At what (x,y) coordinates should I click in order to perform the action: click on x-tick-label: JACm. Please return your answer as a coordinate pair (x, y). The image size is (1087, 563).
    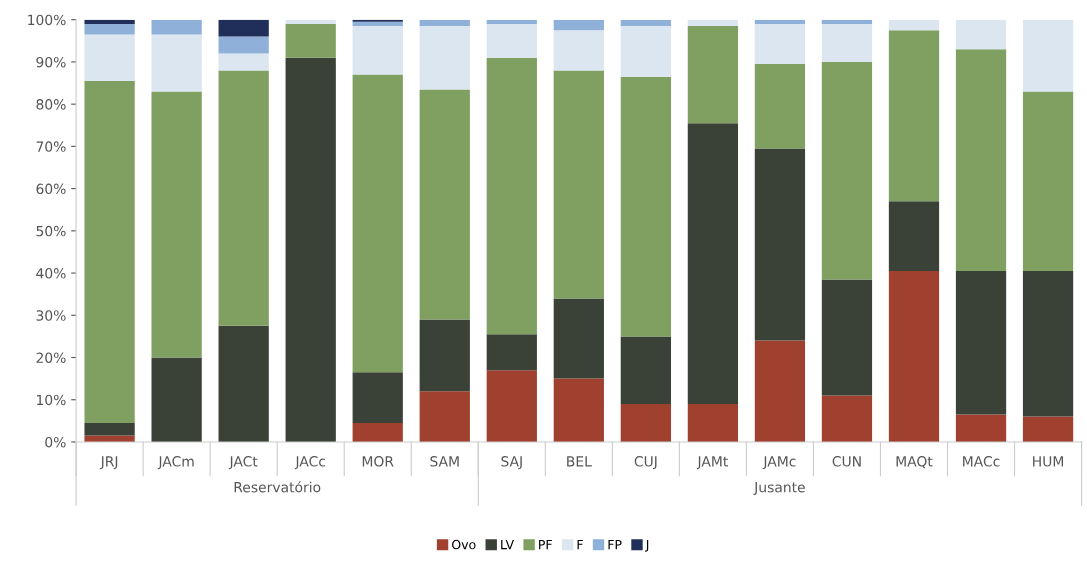
    Looking at the image, I should click on (175, 463).